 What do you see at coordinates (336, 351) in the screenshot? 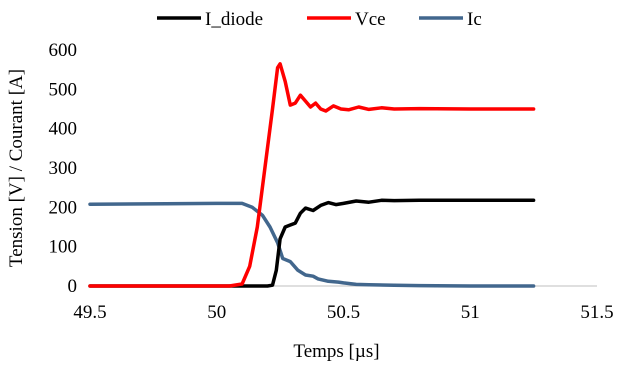
I see `x-axis-title: Temps [µs]` at bounding box center [336, 351].